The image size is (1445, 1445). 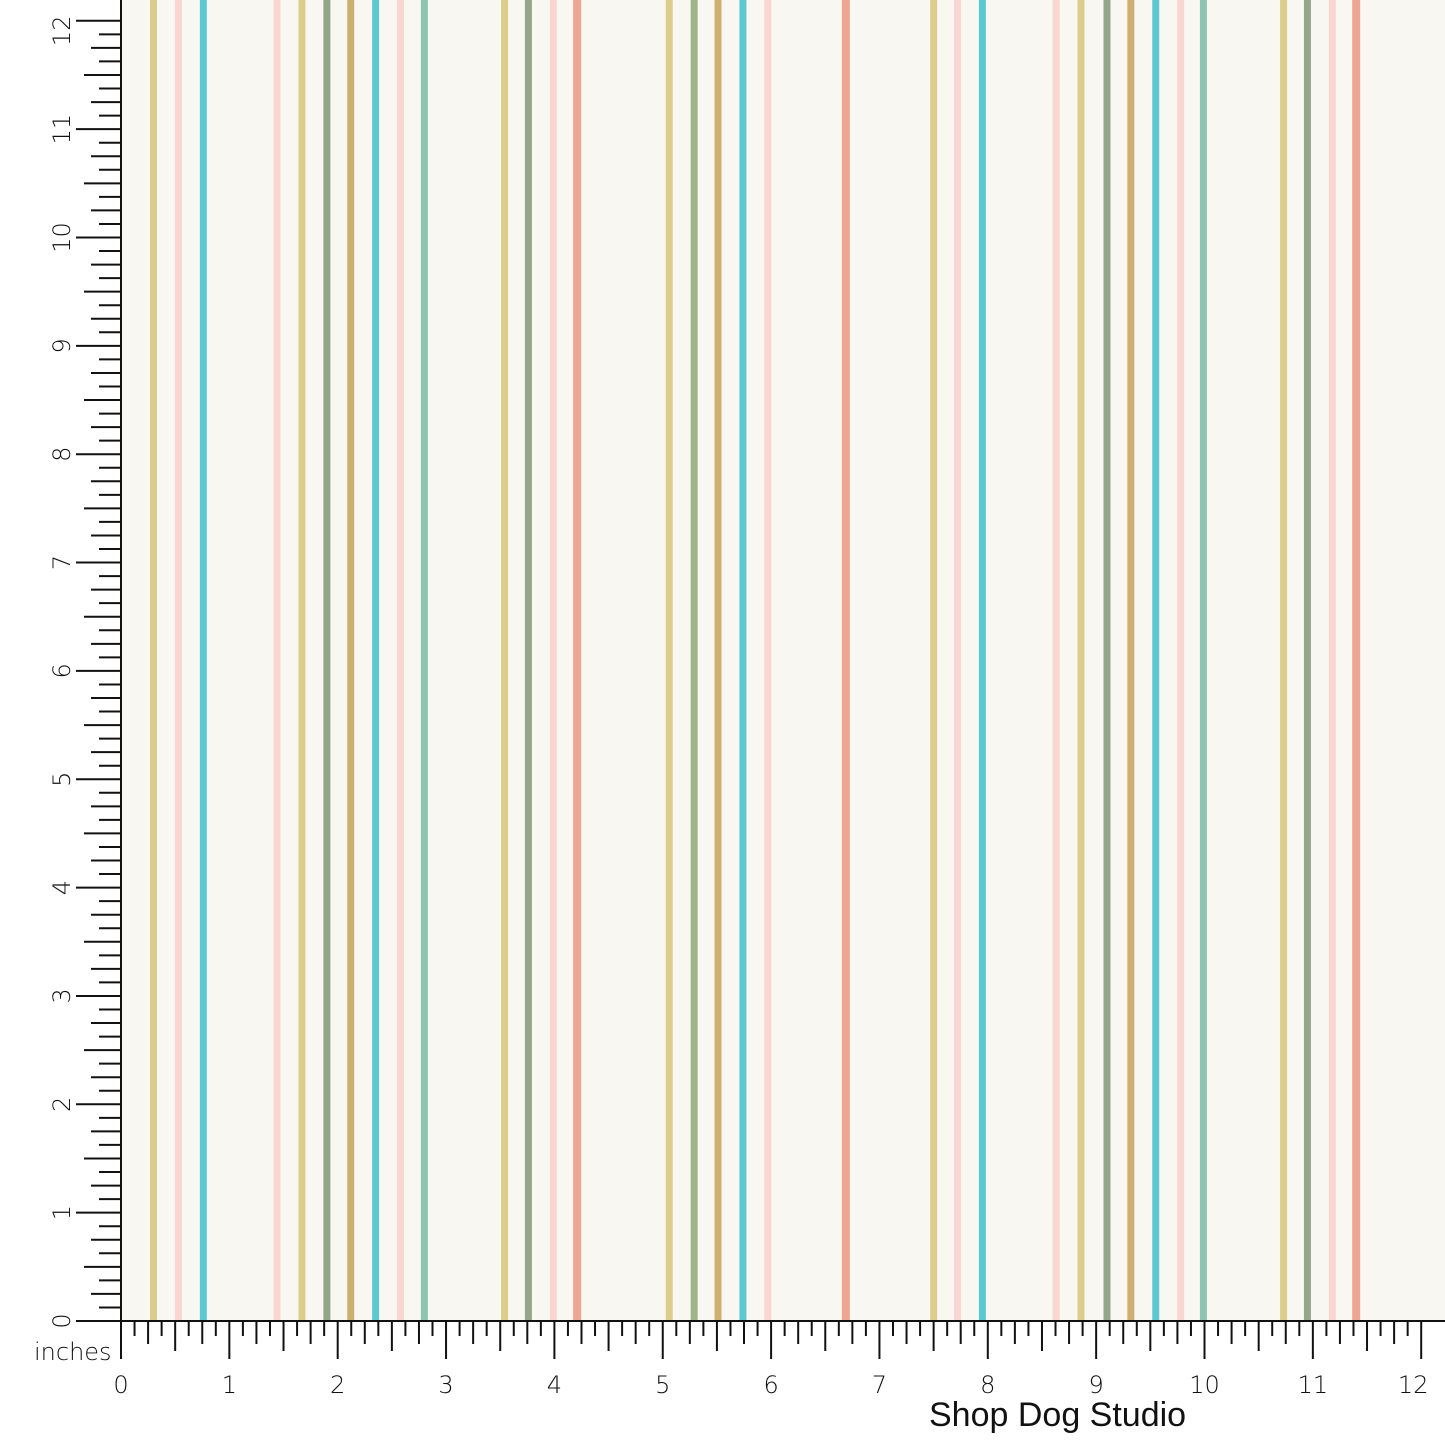 What do you see at coordinates (554, 1385) in the screenshot?
I see `x-tick-label: 4` at bounding box center [554, 1385].